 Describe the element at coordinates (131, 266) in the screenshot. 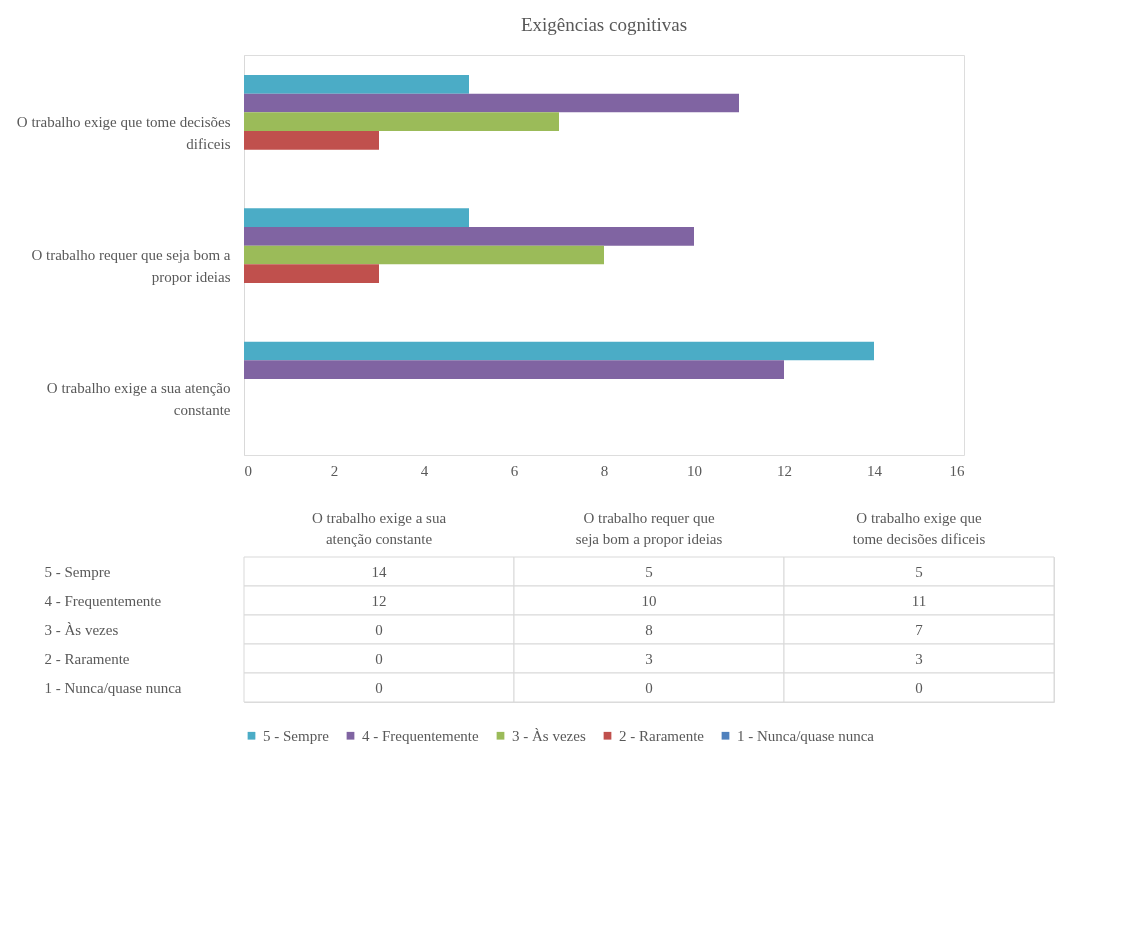

I see `y-tick-label: O trabalho requer que seja bom a propor ideias` at that location.